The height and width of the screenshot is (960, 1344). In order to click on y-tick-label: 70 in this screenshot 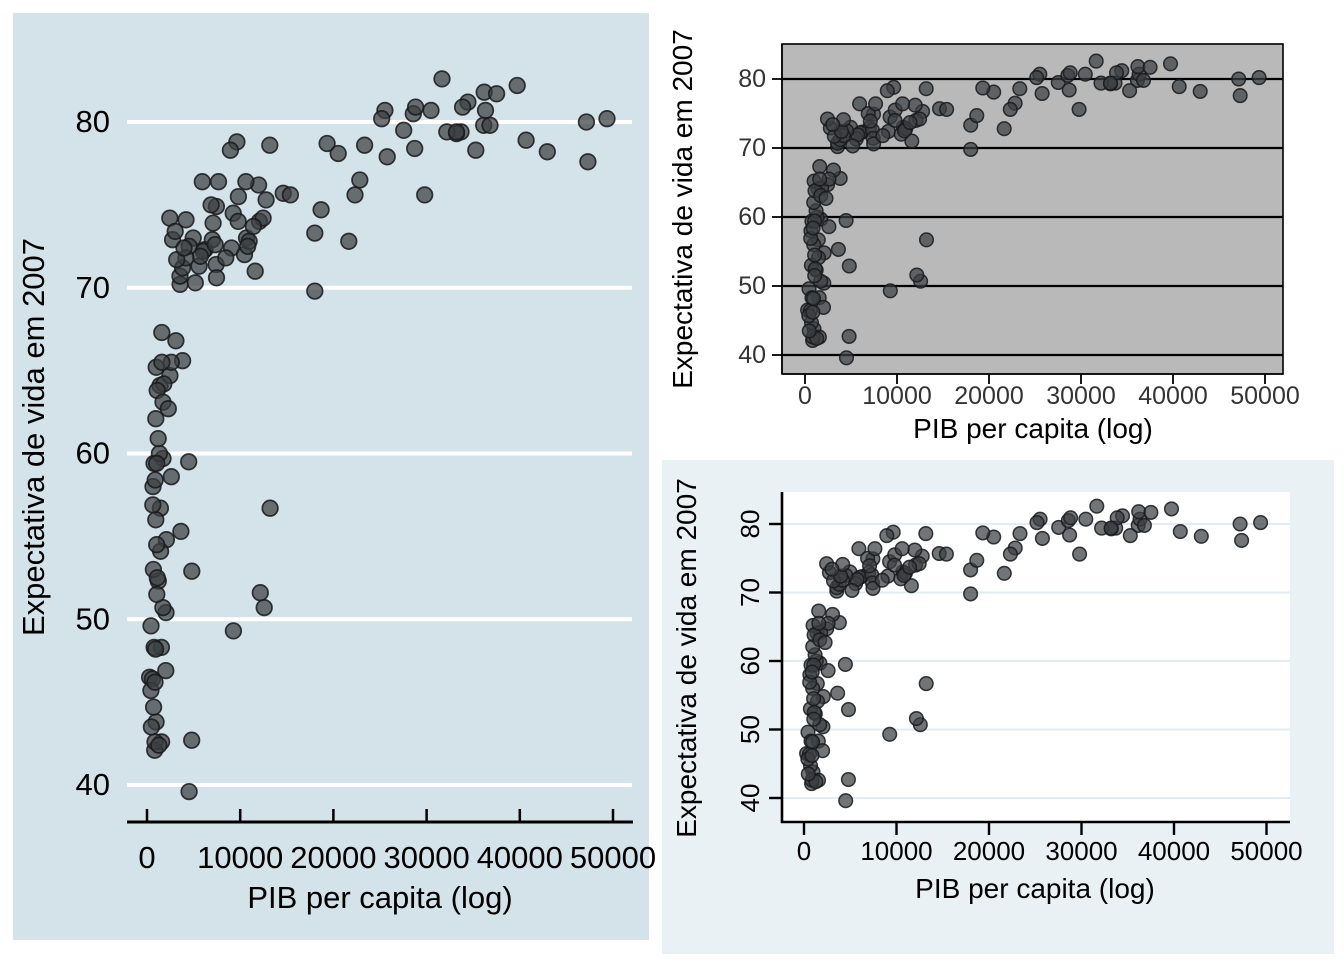, I will do `click(93, 287)`.